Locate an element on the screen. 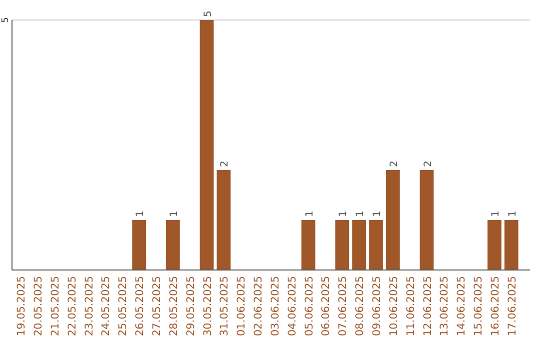  x-tick-label: 28.05.2025 is located at coordinates (174, 306).